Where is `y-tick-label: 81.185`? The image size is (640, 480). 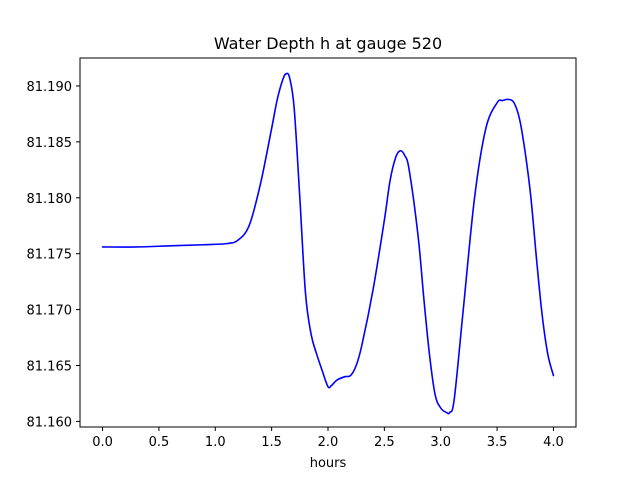 y-tick-label: 81.185 is located at coordinates (50, 143).